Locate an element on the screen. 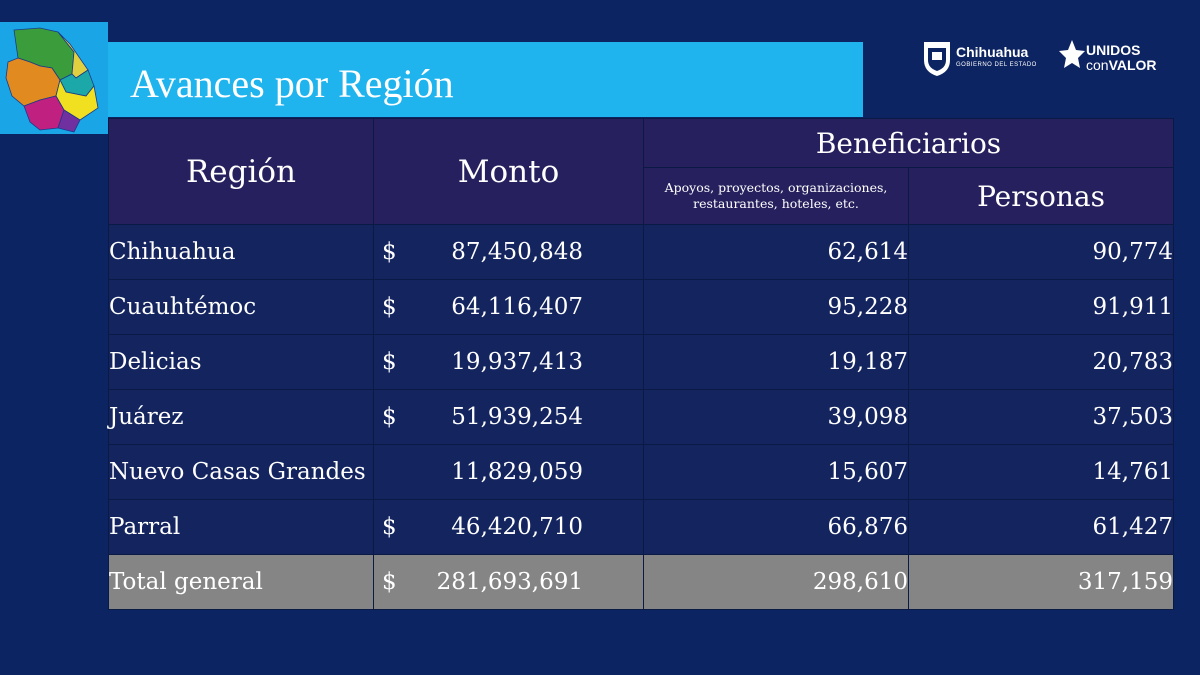 This screenshot has width=1200, height=675. header-beneficiarios: Beneficiarios is located at coordinates (908, 143).